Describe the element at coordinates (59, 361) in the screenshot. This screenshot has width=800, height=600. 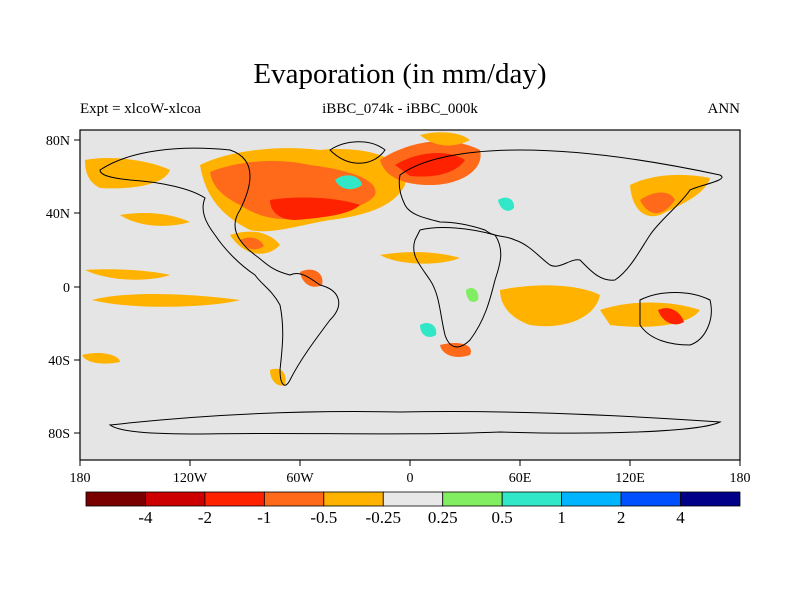
I see `y-tick-label: 40S` at that location.